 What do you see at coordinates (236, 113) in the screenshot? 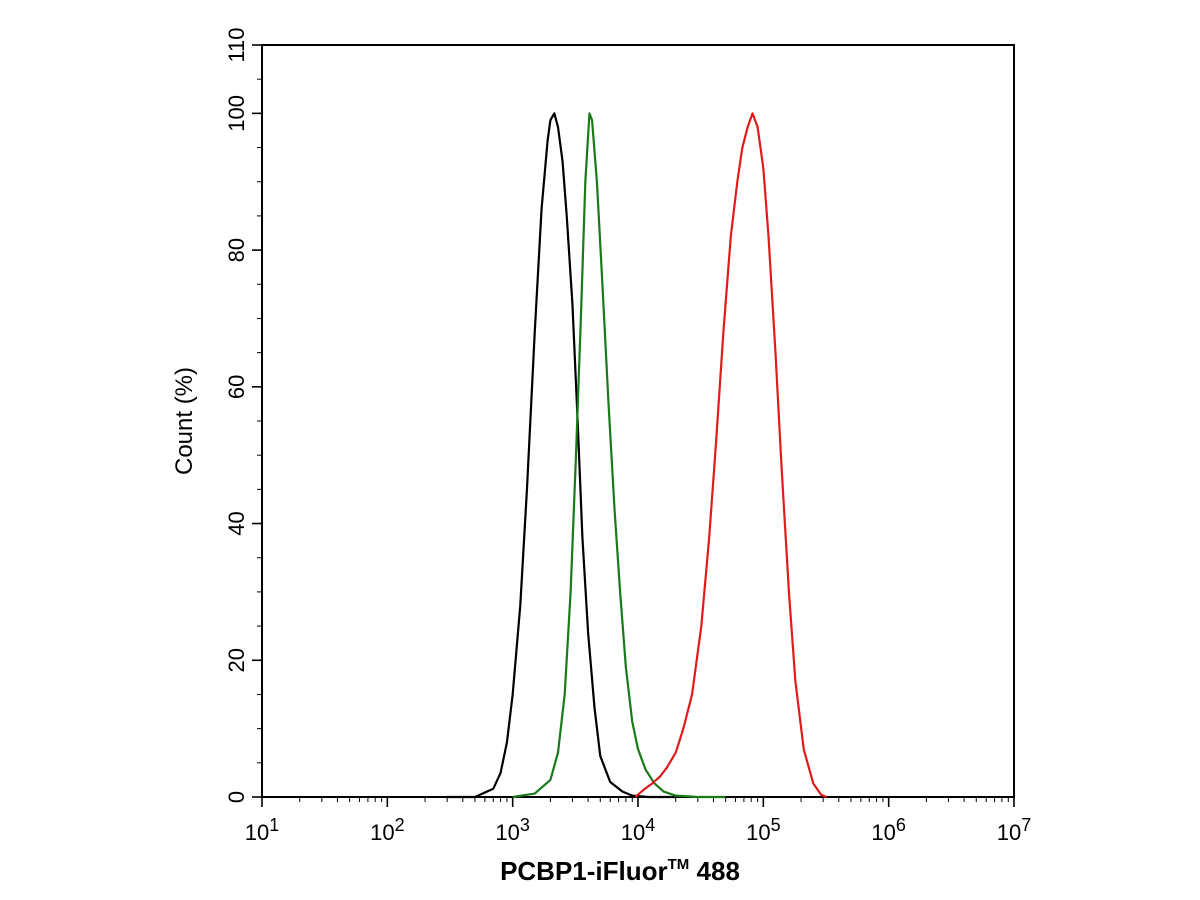
I see `y-tick-label: 100` at bounding box center [236, 113].